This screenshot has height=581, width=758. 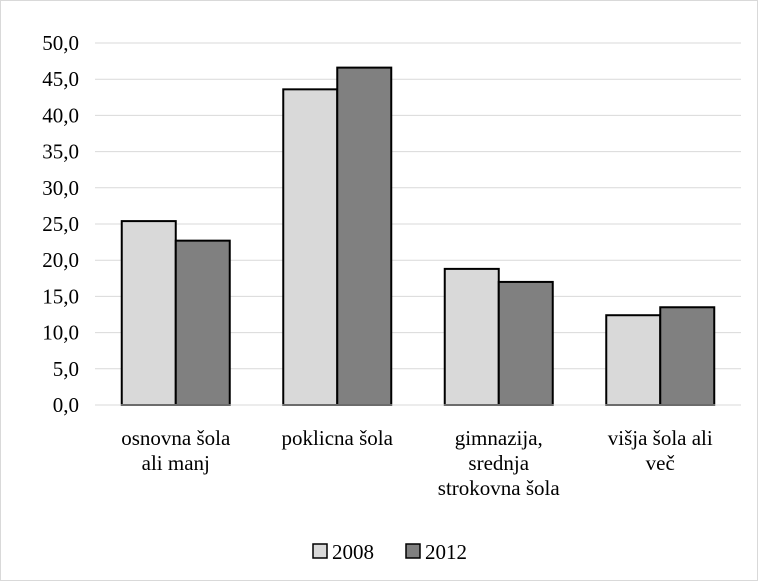 I want to click on y-tick-label: 5,0, so click(x=66, y=369).